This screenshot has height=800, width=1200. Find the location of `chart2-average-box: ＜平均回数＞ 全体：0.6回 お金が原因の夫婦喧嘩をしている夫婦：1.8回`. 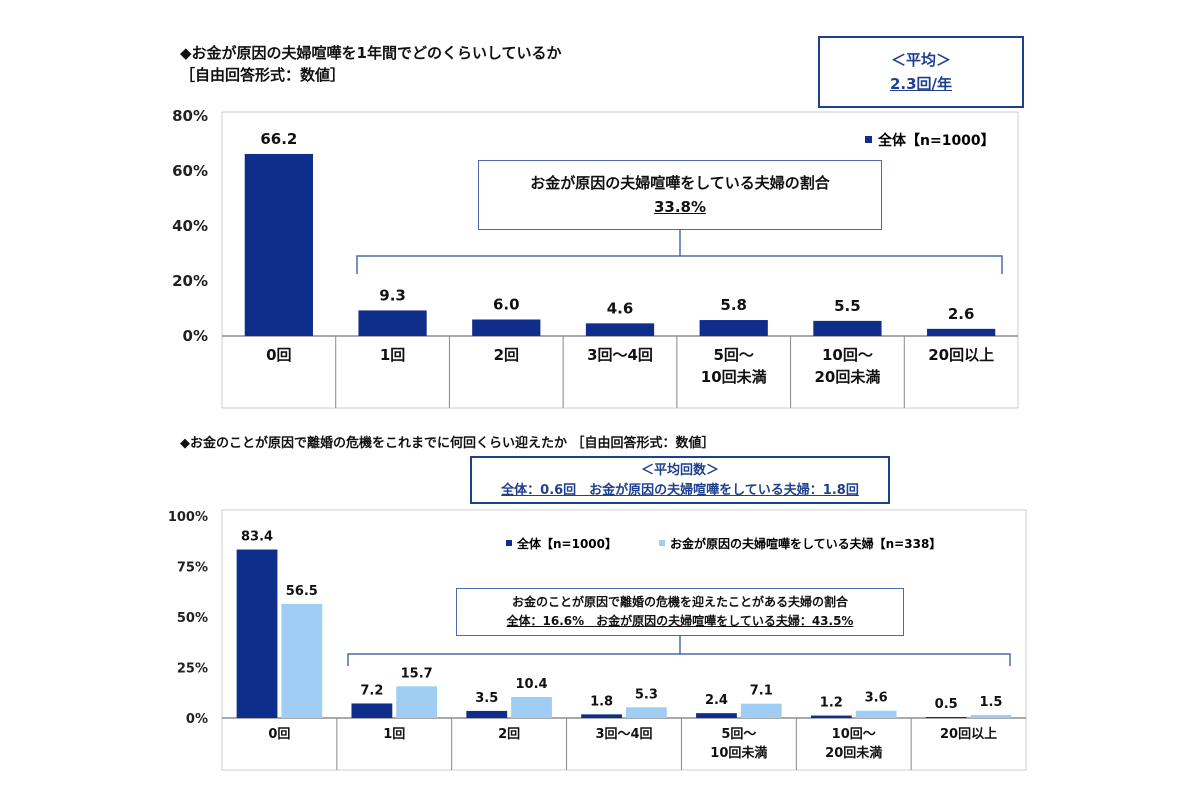

chart2-average-box: ＜平均回数＞ 全体：0.6回 お金が原因の夫婦喧嘩をしている夫婦：1.8回 is located at coordinates (680, 480).